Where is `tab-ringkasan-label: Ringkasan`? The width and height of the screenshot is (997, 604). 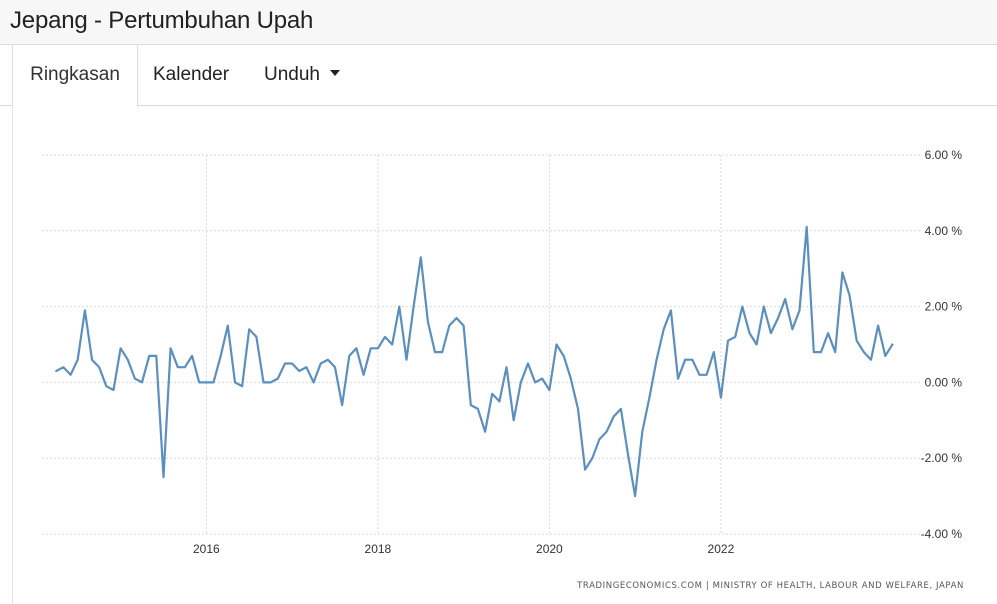
tab-ringkasan-label: Ringkasan is located at coordinates (75, 74).